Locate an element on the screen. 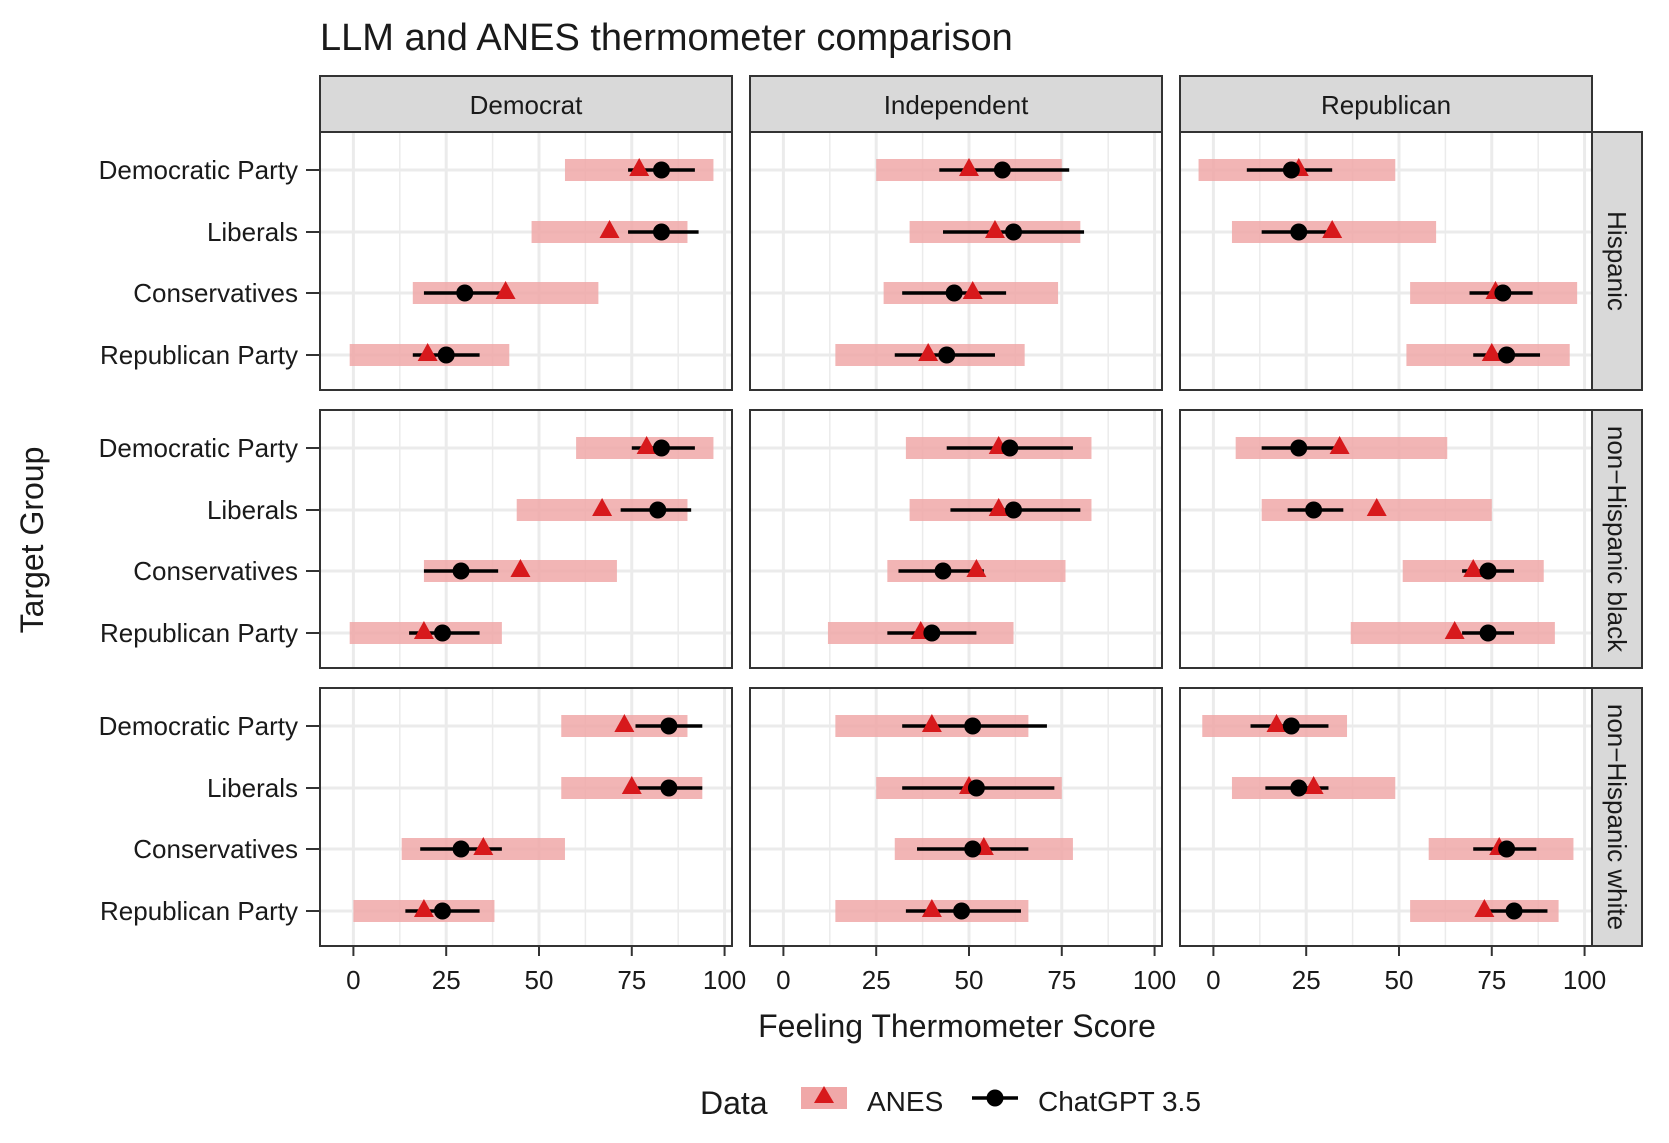  column-strip-label: Independent is located at coordinates (956, 105).